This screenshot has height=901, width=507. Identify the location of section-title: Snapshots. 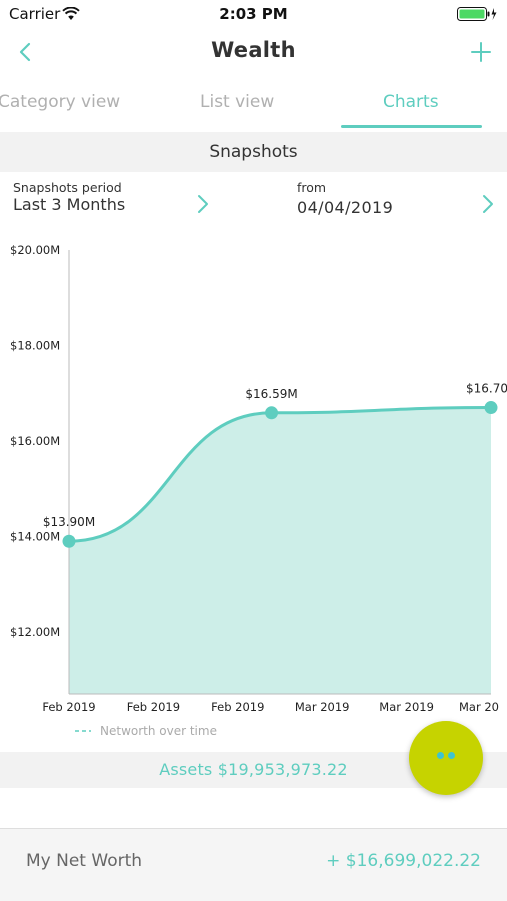
(253, 152).